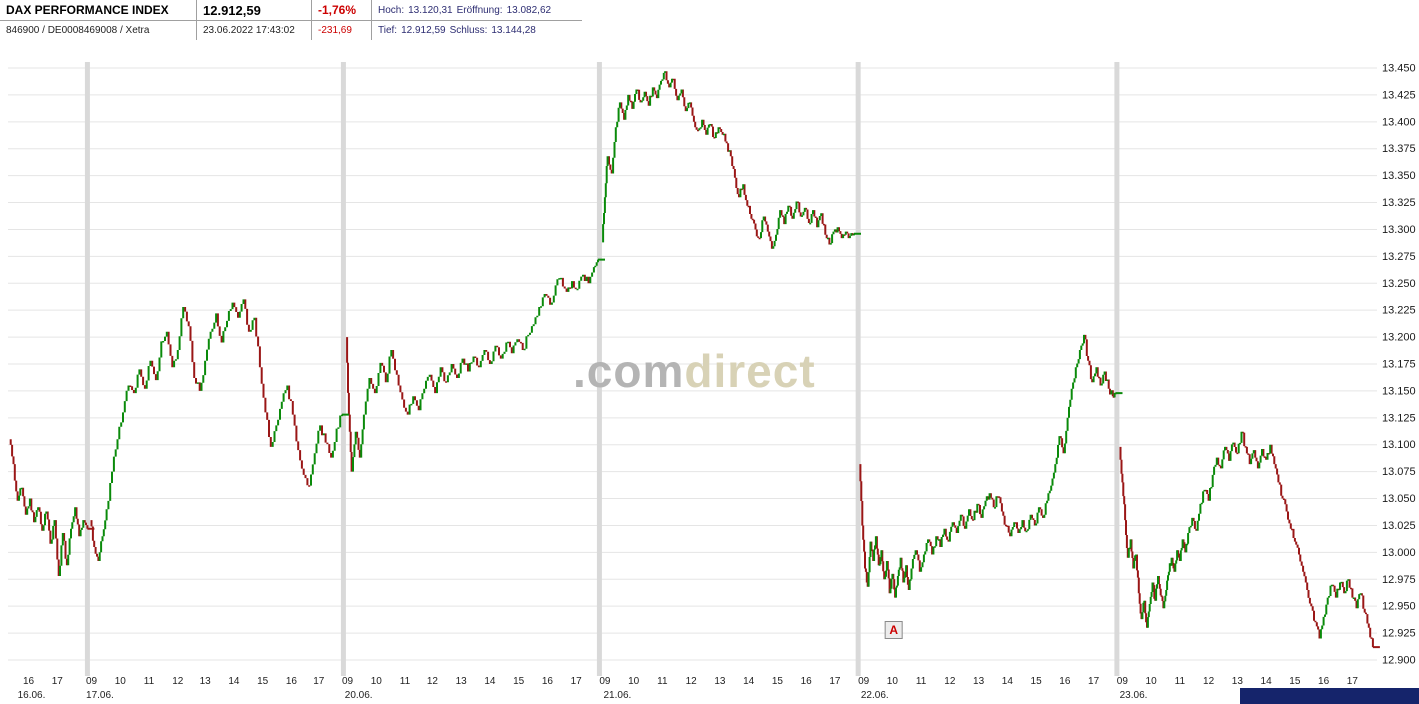  What do you see at coordinates (100, 695) in the screenshot?
I see `x-date-label: 17.06.` at bounding box center [100, 695].